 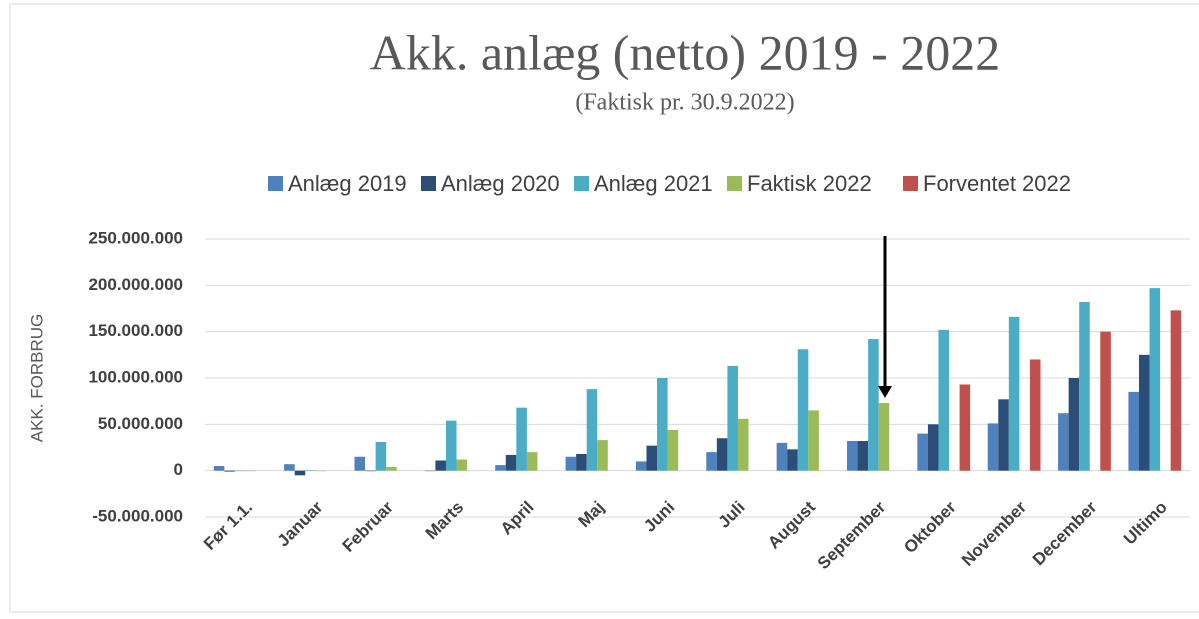 I want to click on x-tick-label: Før 1.1., so click(x=228, y=526).